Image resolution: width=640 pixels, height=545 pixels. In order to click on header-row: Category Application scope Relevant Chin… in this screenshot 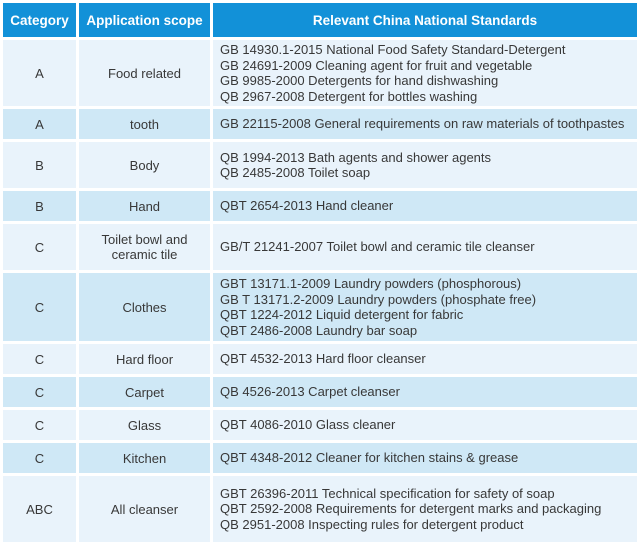, I will do `click(320, 20)`.